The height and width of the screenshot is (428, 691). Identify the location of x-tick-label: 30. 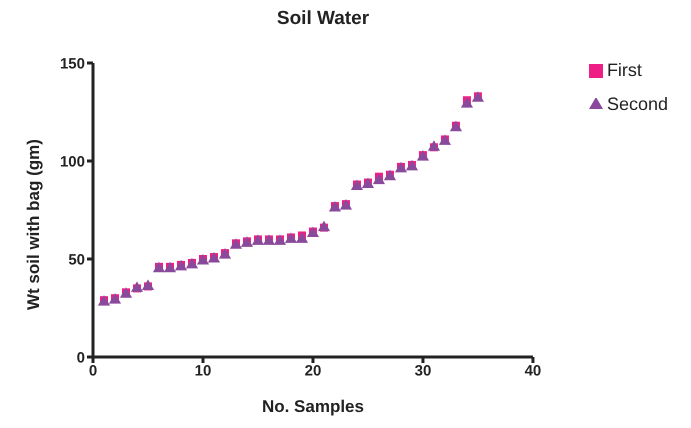
(423, 371).